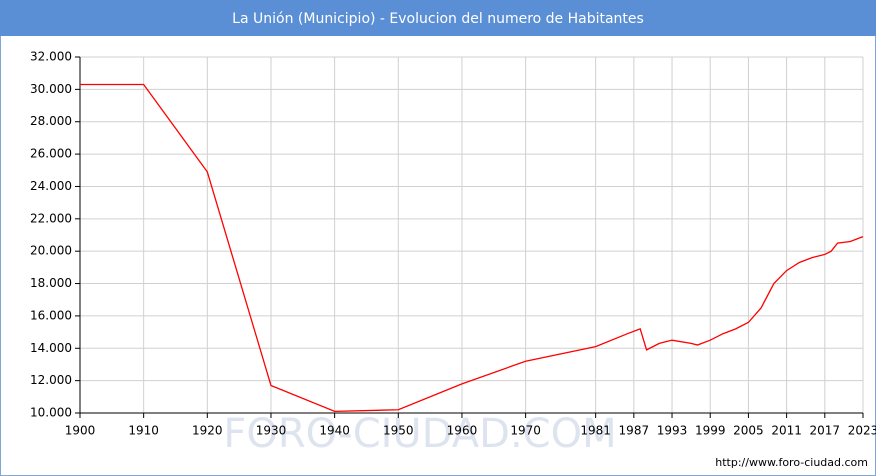  Describe the element at coordinates (710, 431) in the screenshot. I see `x-tick-label: 1999` at that location.